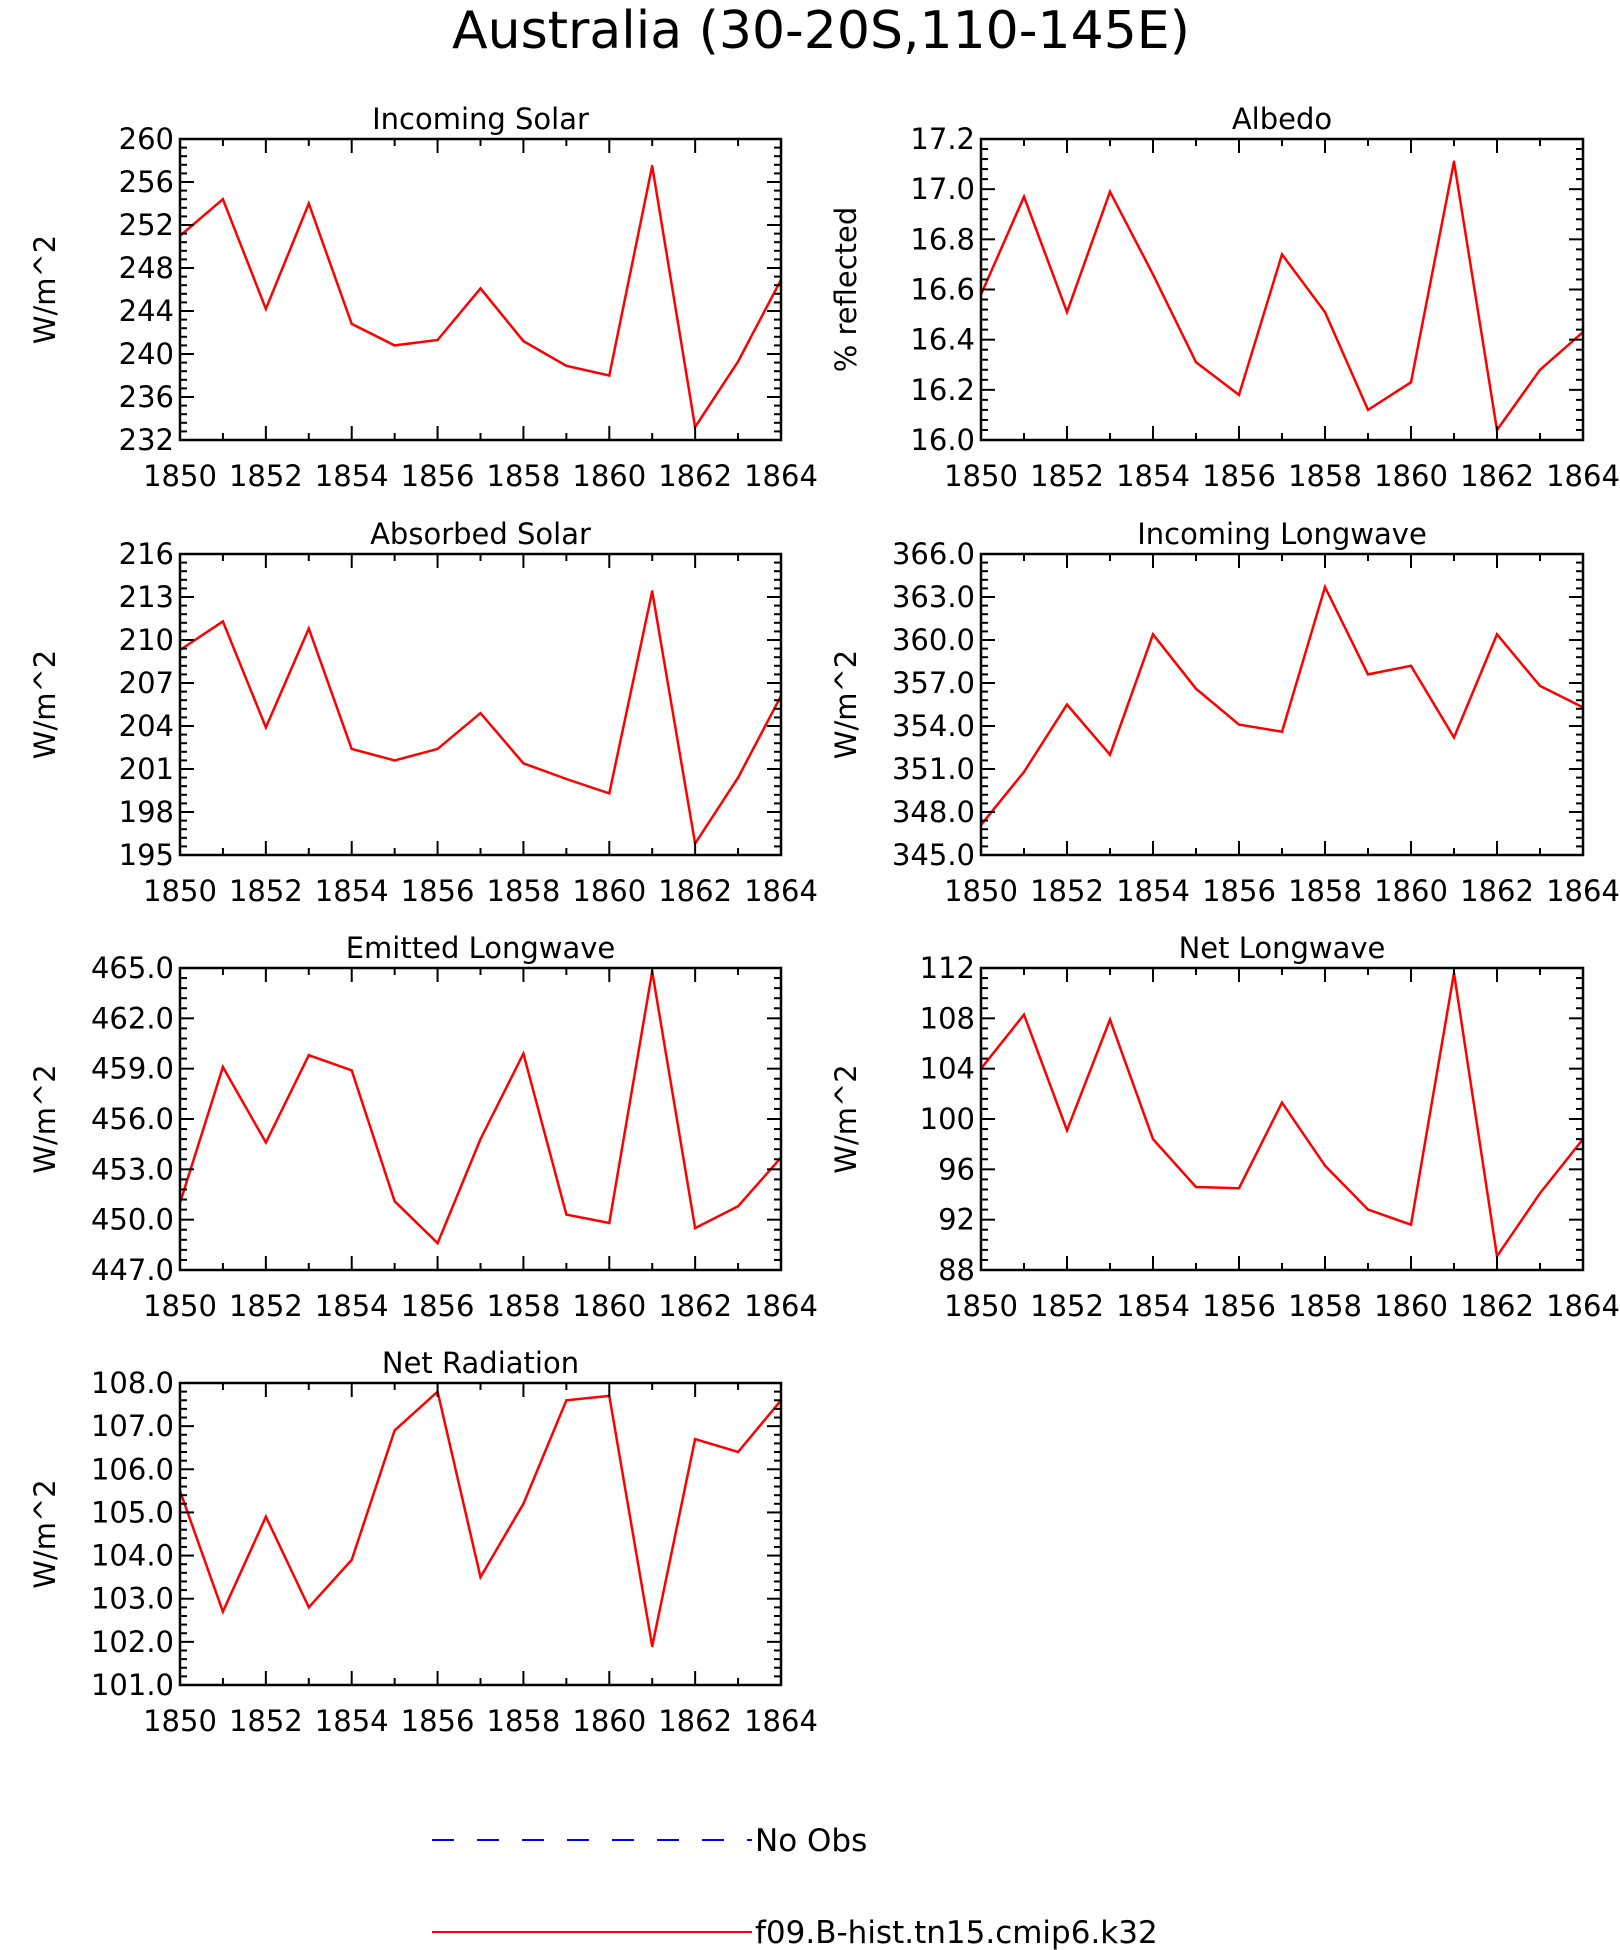  Describe the element at coordinates (524, 1306) in the screenshot. I see `x-tick-label-emitted-longwave-1858: 1858` at that location.